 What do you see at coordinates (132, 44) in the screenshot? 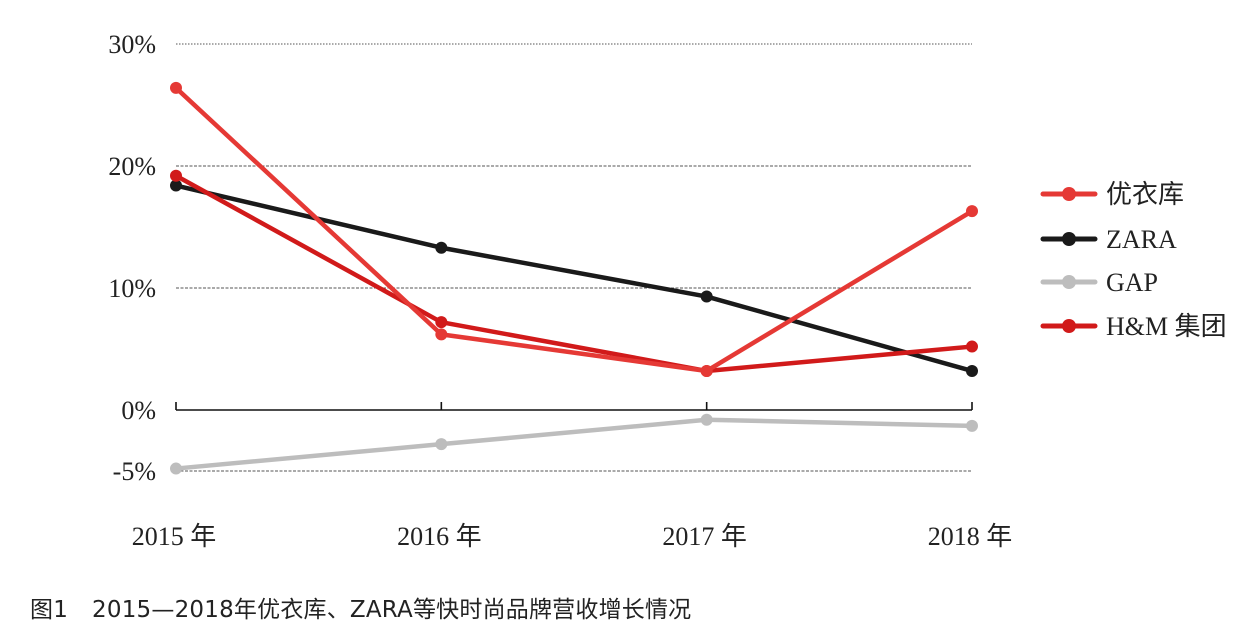
I see `y-tick-label: 30%` at bounding box center [132, 44].